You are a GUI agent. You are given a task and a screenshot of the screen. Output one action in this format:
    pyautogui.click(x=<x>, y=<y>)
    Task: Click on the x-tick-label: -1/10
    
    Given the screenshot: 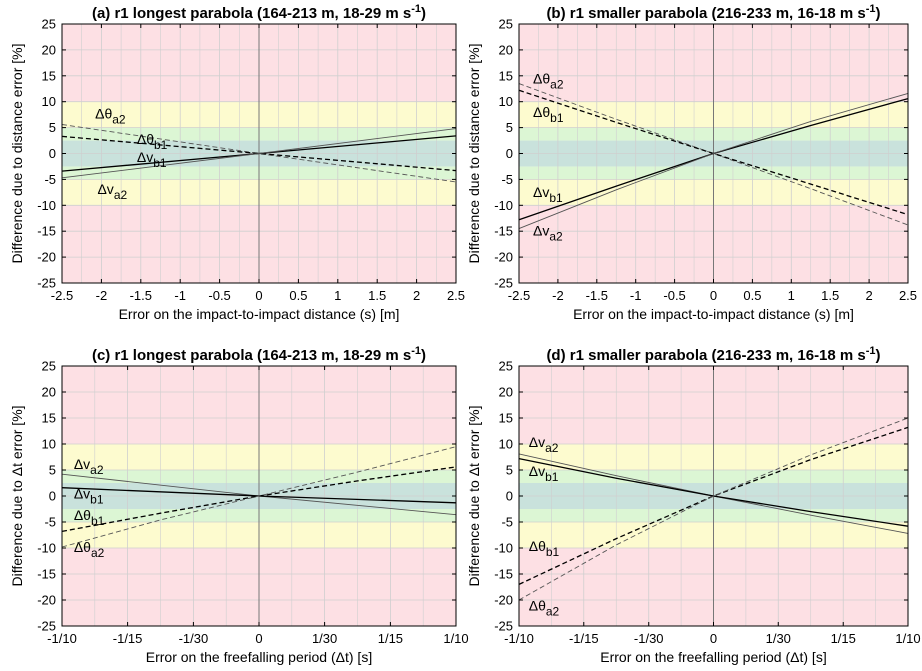 What is the action you would take?
    pyautogui.click(x=62, y=638)
    